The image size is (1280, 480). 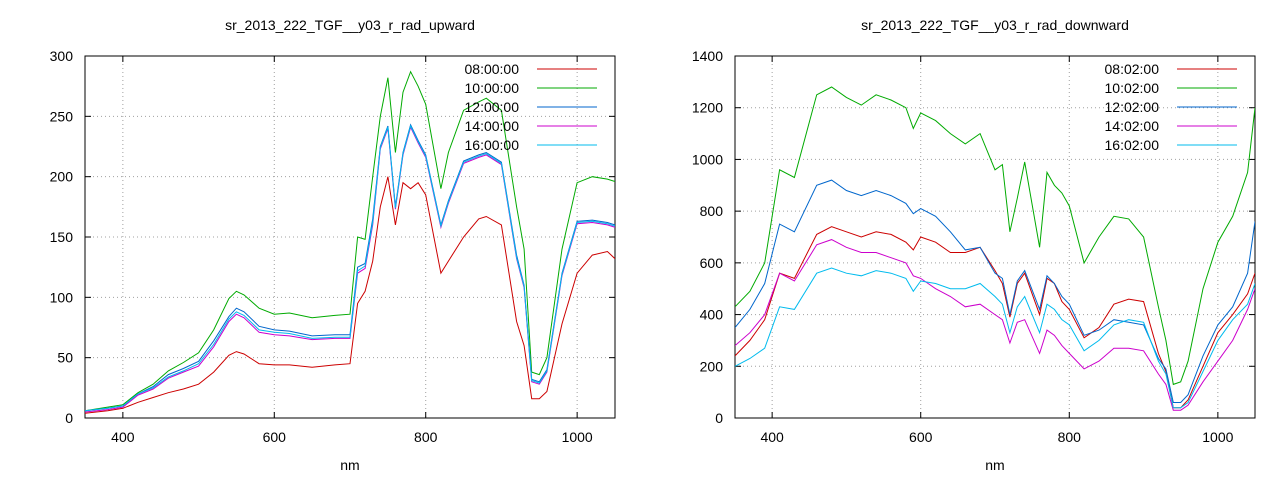 What do you see at coordinates (350, 25) in the screenshot?
I see `chart-title: sr_2013_222_TGF__y03_r_rad_upward` at bounding box center [350, 25].